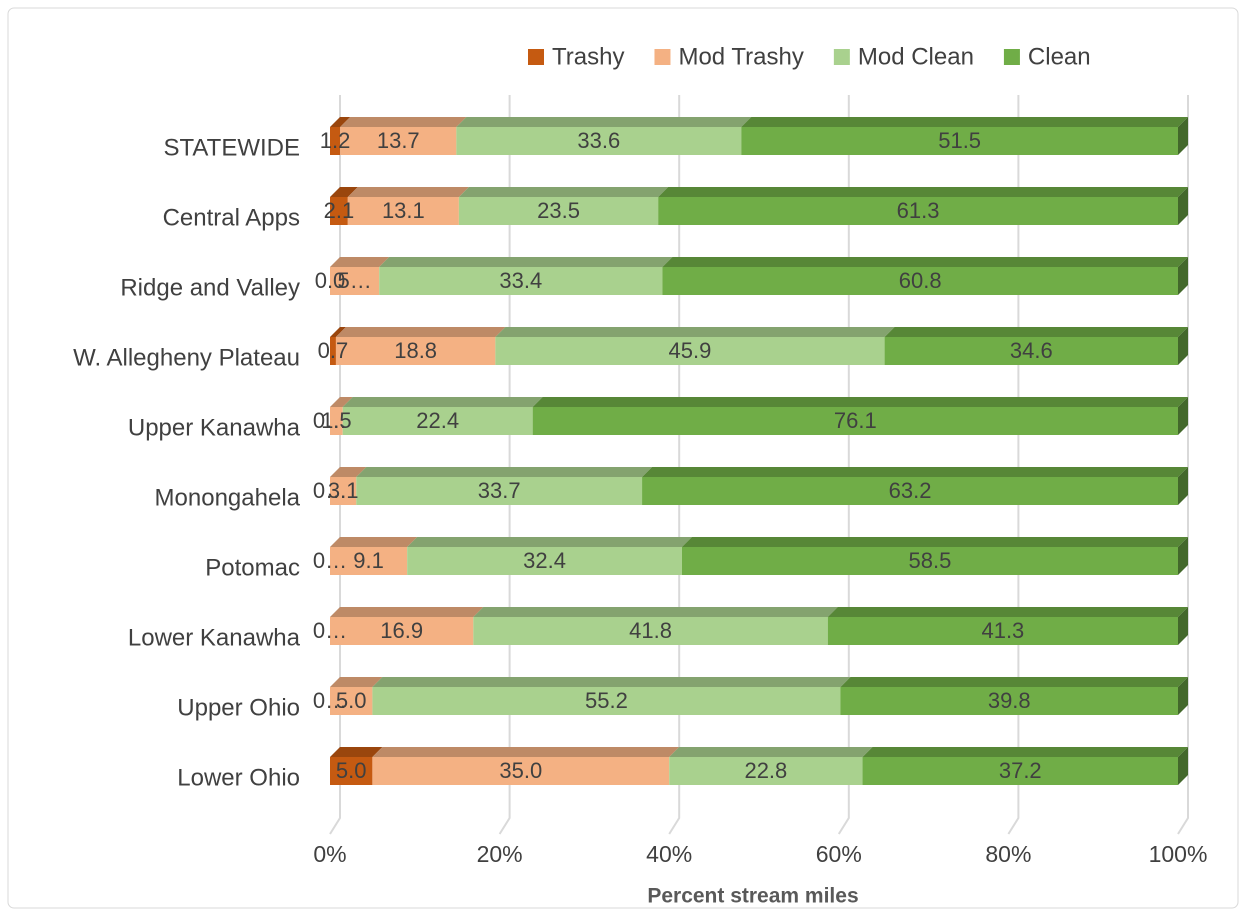 Image resolution: width=1246 pixels, height=916 pixels. Describe the element at coordinates (690, 350) in the screenshot. I see `data-label: 45.9` at that location.